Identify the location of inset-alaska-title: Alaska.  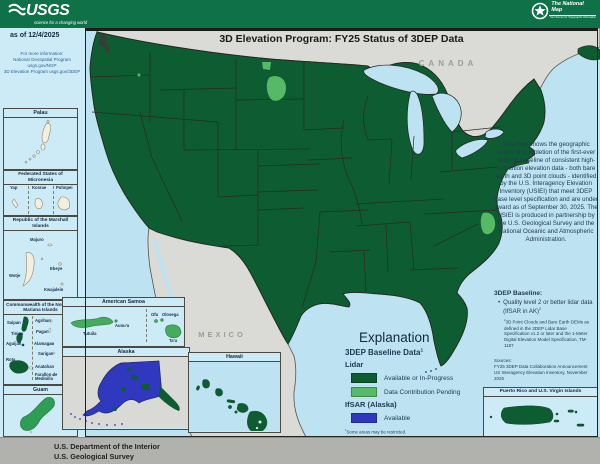
(126, 353).